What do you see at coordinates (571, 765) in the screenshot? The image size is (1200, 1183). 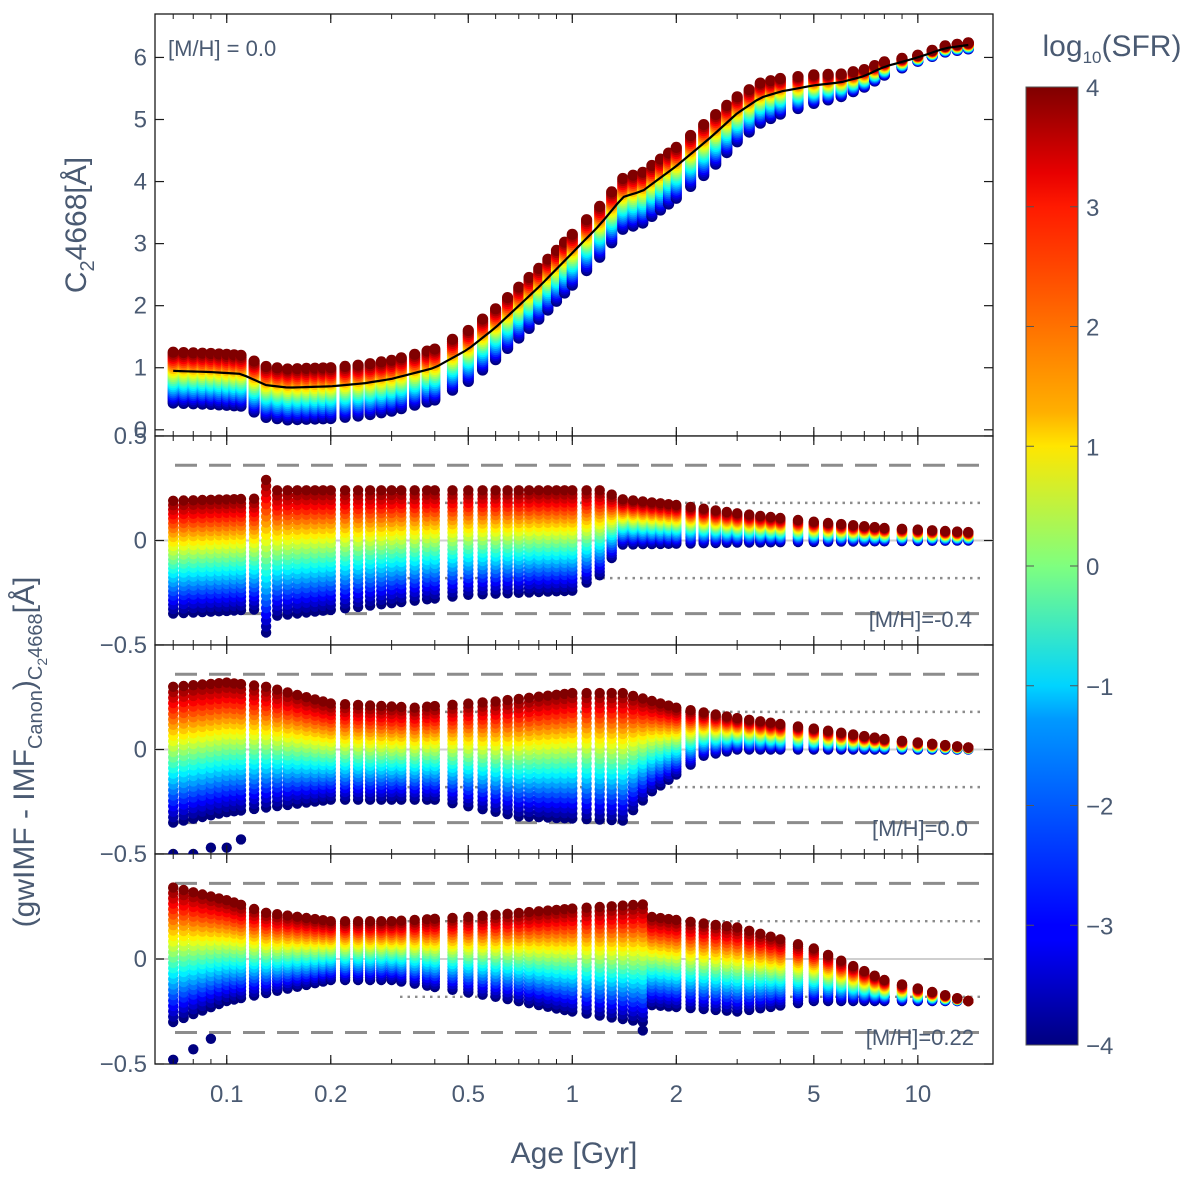 I see `panel-mh-00-points` at bounding box center [571, 765].